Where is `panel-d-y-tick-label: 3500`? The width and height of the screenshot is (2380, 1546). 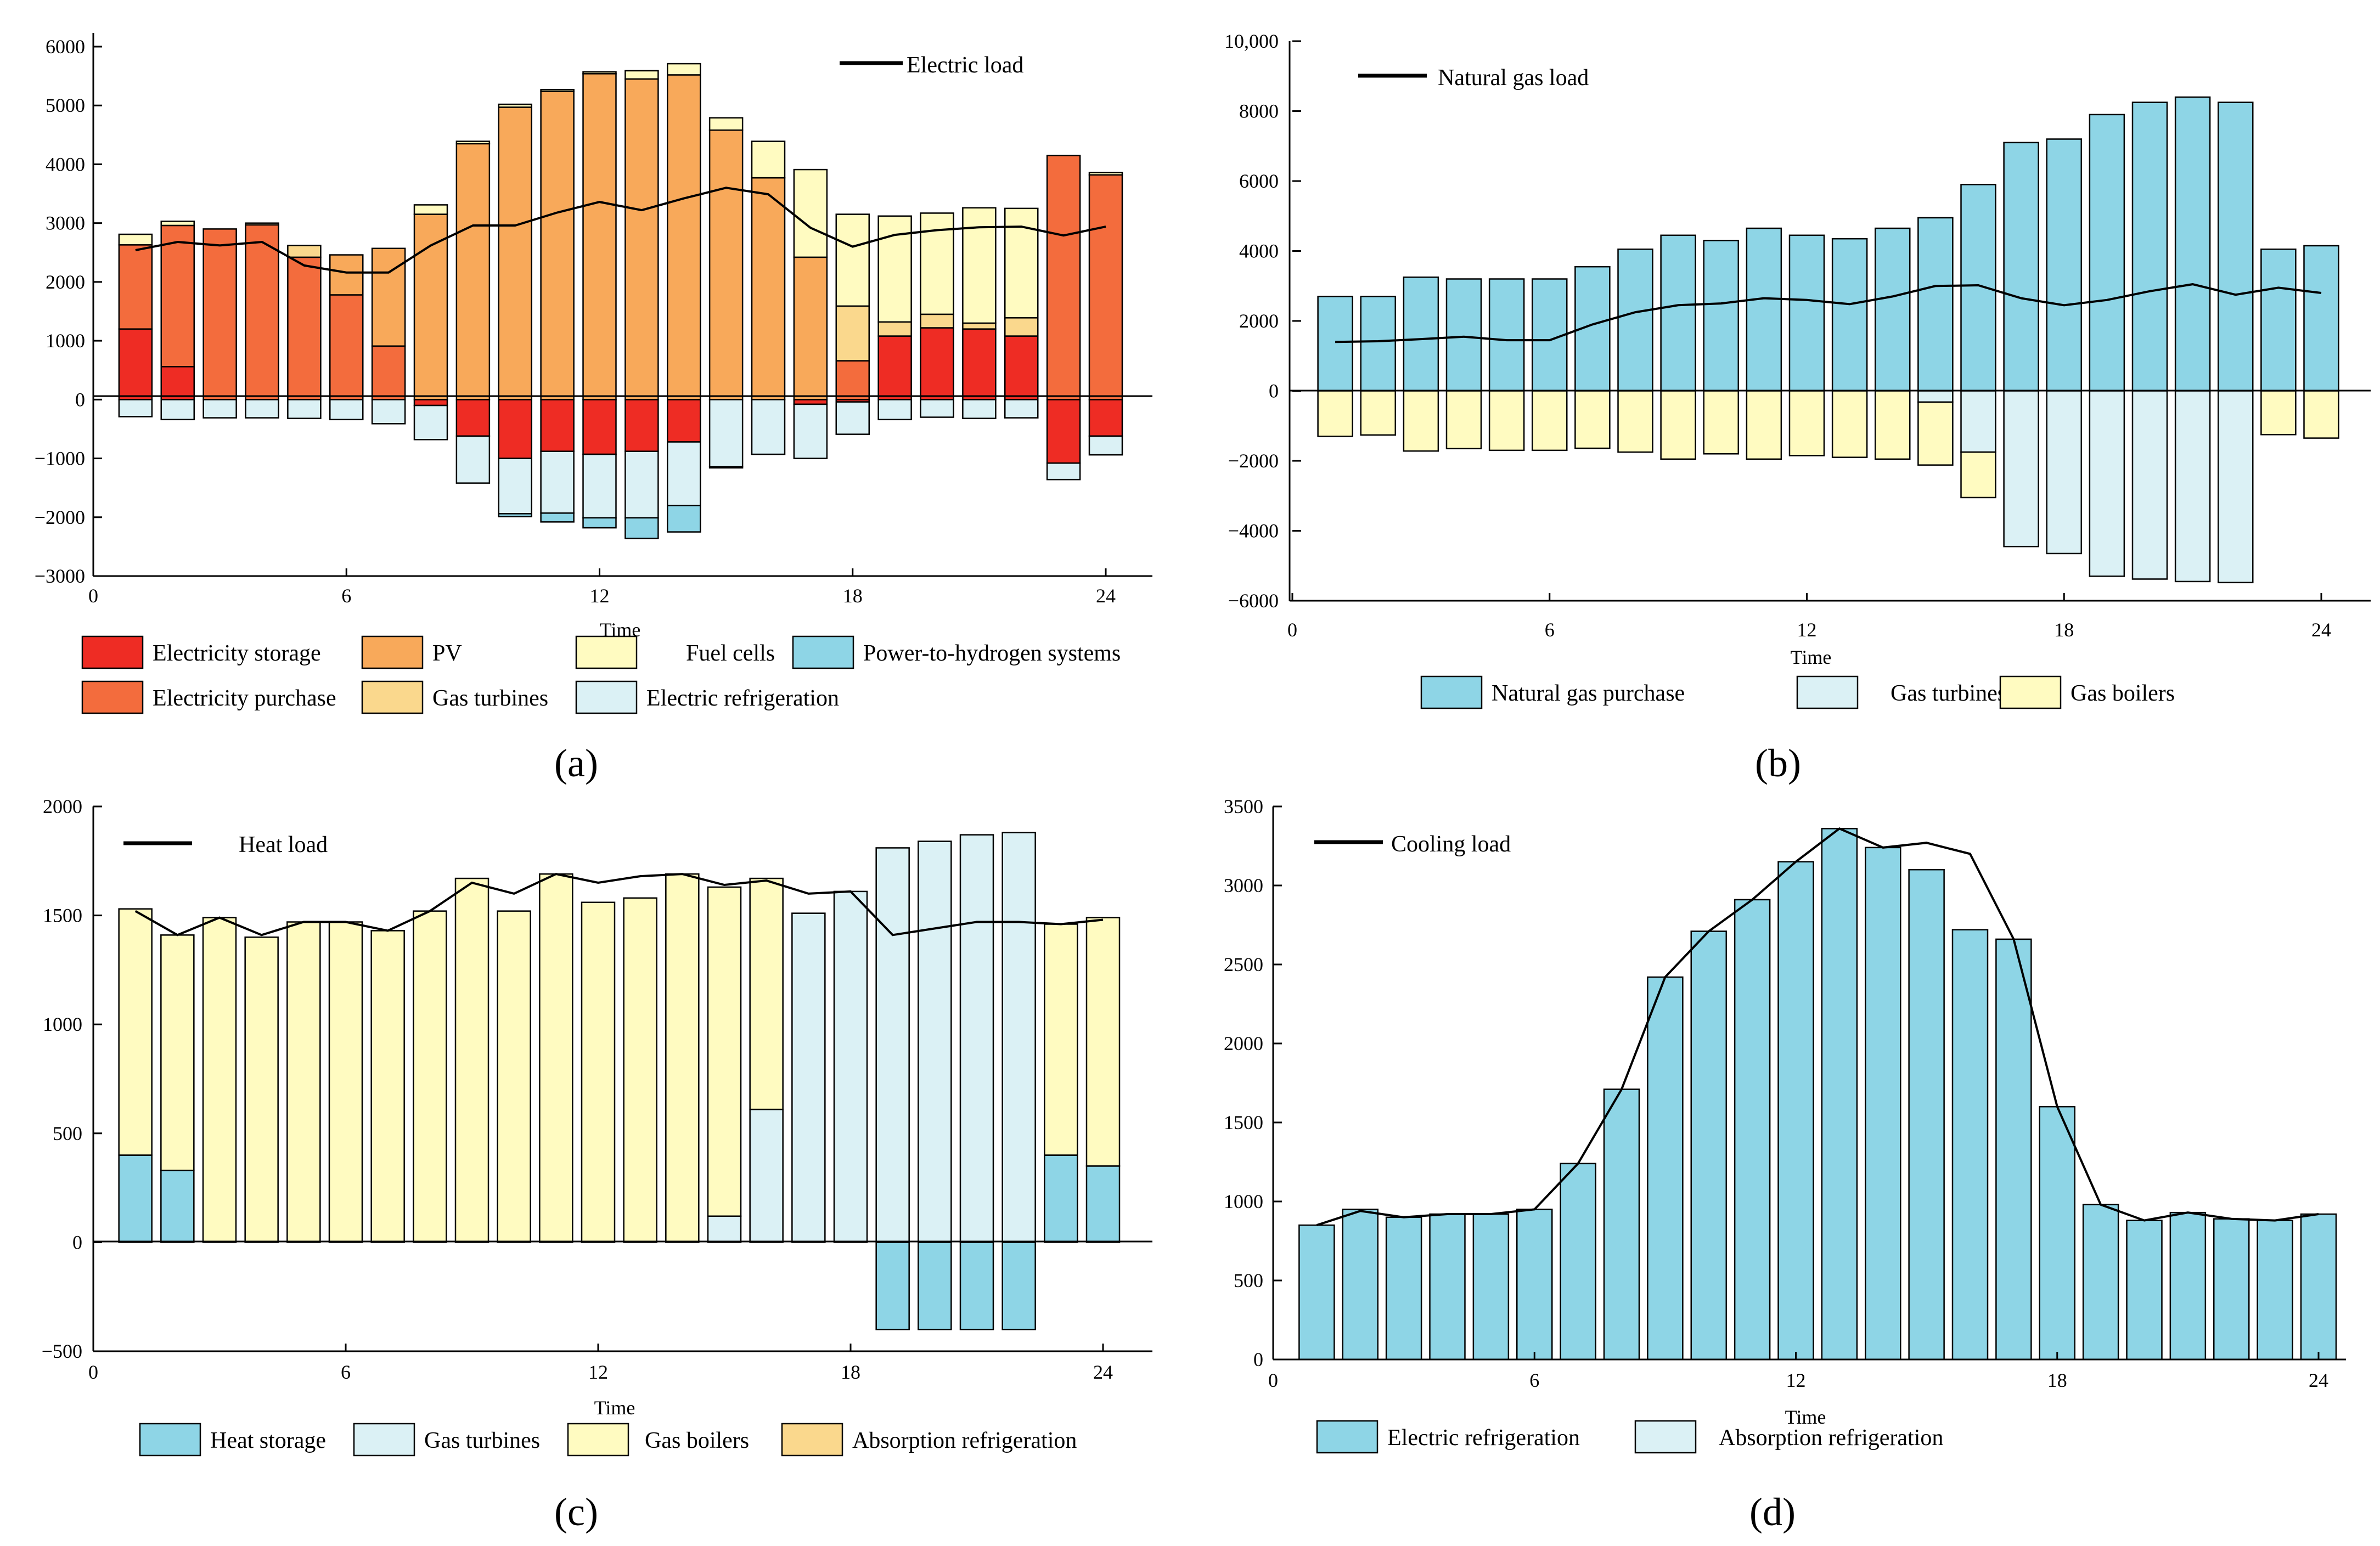 panel-d-y-tick-label: 3500 is located at coordinates (1243, 806).